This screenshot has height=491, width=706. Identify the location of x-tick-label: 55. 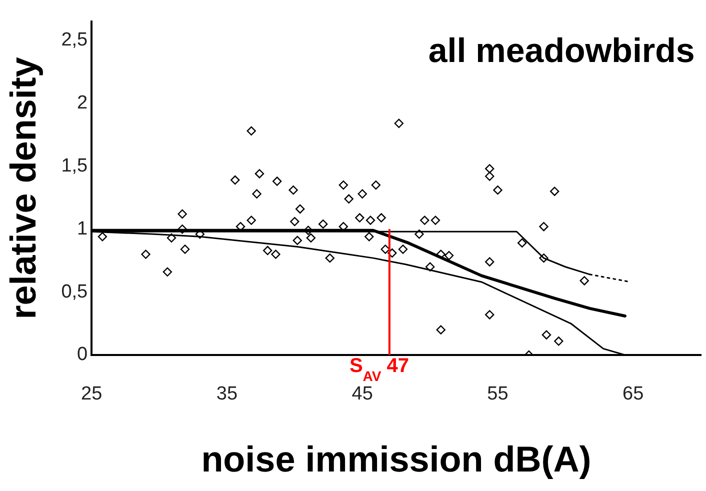
(497, 394).